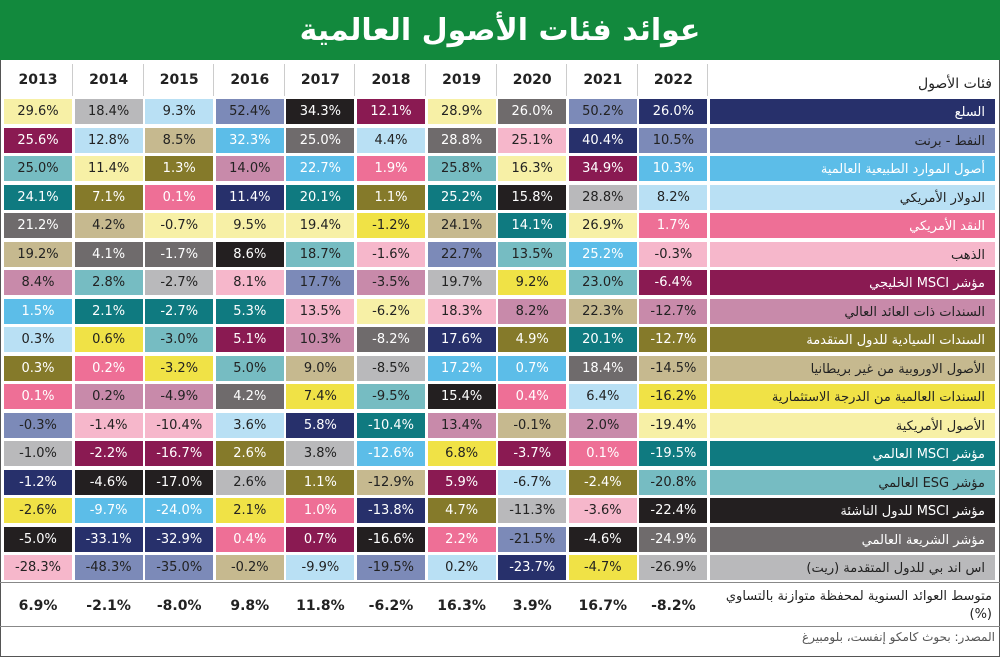 The width and height of the screenshot is (1000, 658). What do you see at coordinates (249, 339) in the screenshot?
I see `return-cell: 5.1%` at bounding box center [249, 339].